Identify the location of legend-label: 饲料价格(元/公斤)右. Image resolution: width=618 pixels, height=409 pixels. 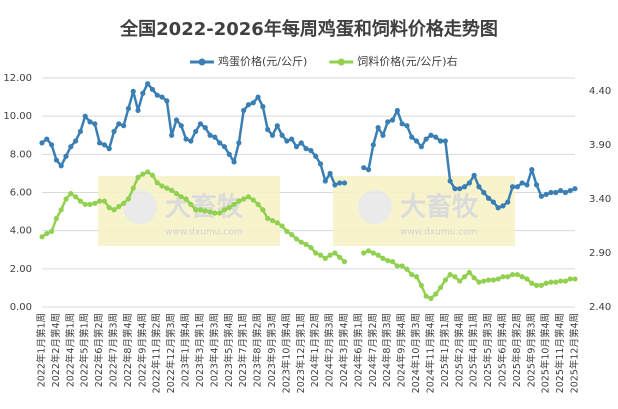
(407, 61).